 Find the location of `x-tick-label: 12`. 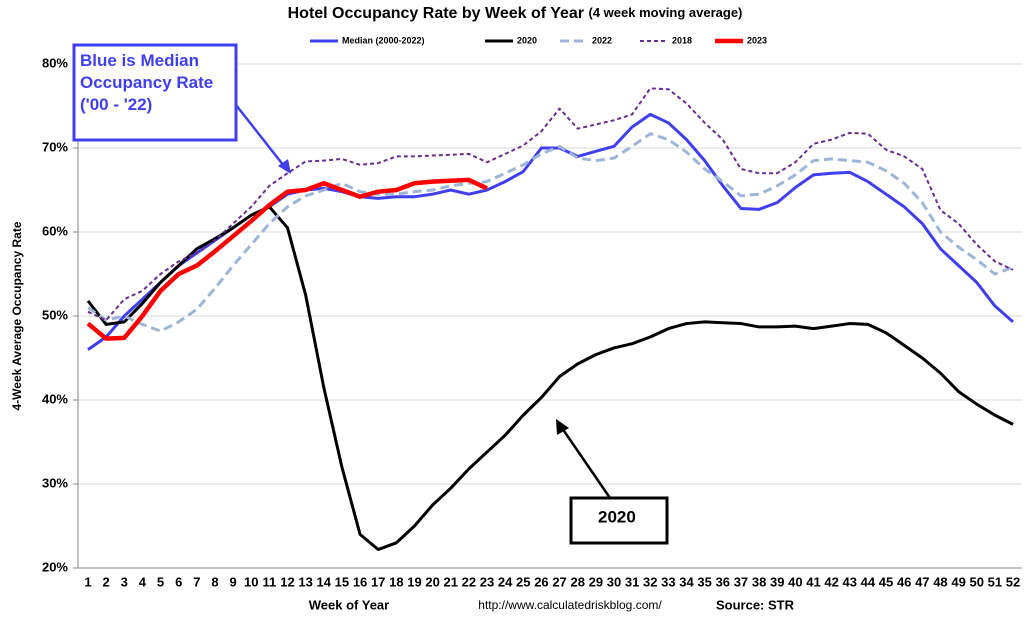

x-tick-label: 12 is located at coordinates (287, 581).